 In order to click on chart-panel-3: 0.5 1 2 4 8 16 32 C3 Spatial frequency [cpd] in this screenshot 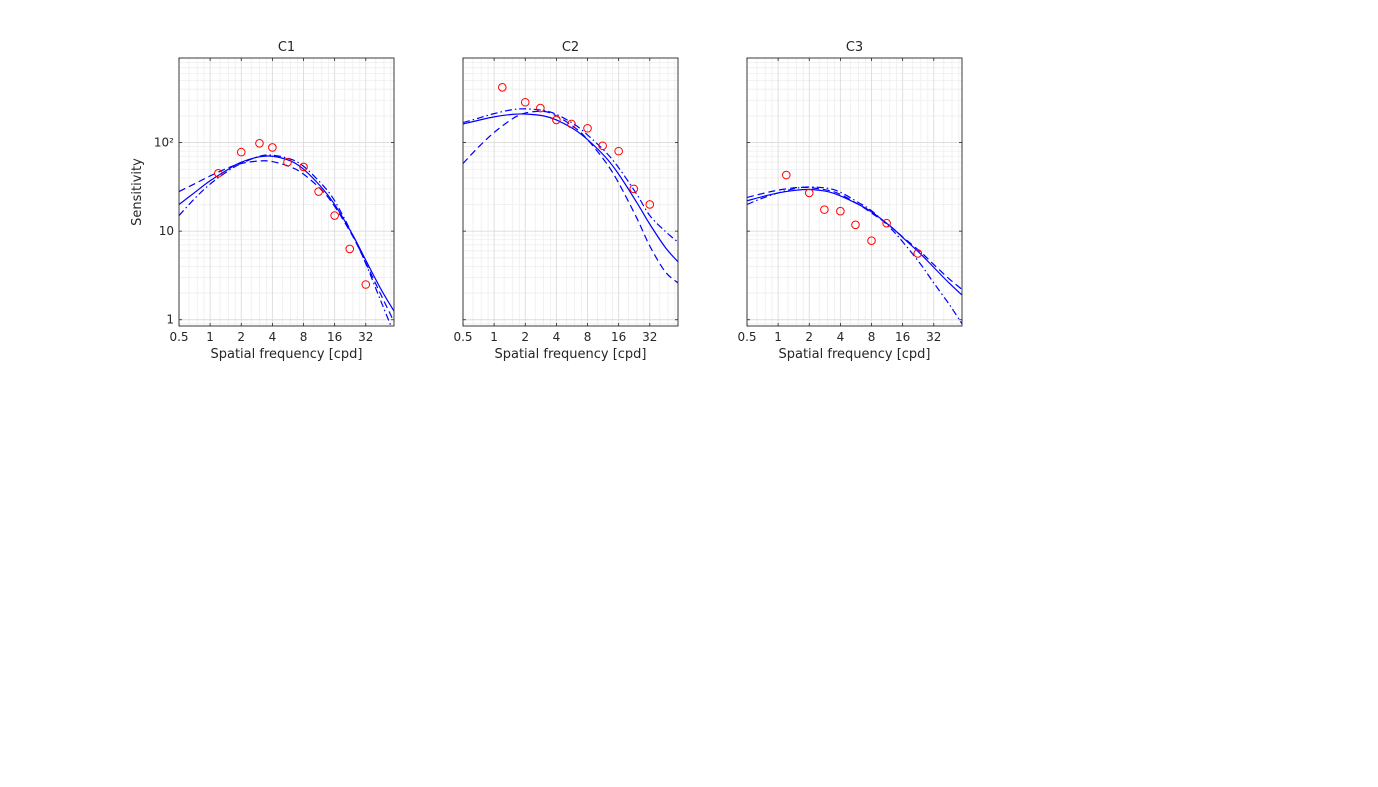, I will do `click(849, 201)`.